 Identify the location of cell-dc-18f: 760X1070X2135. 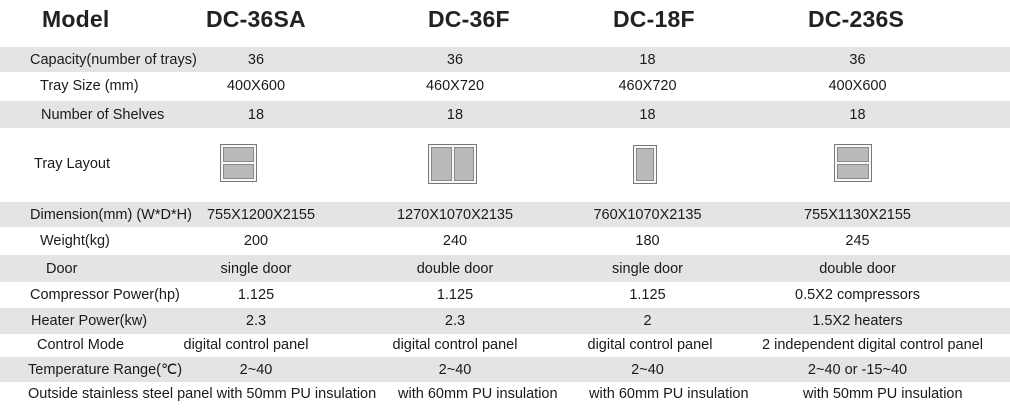
(647, 214).